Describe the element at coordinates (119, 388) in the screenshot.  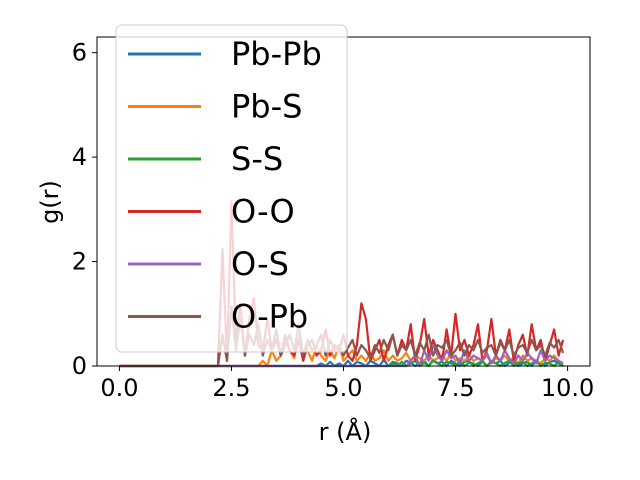
I see `x-tick-label: 0.0` at that location.